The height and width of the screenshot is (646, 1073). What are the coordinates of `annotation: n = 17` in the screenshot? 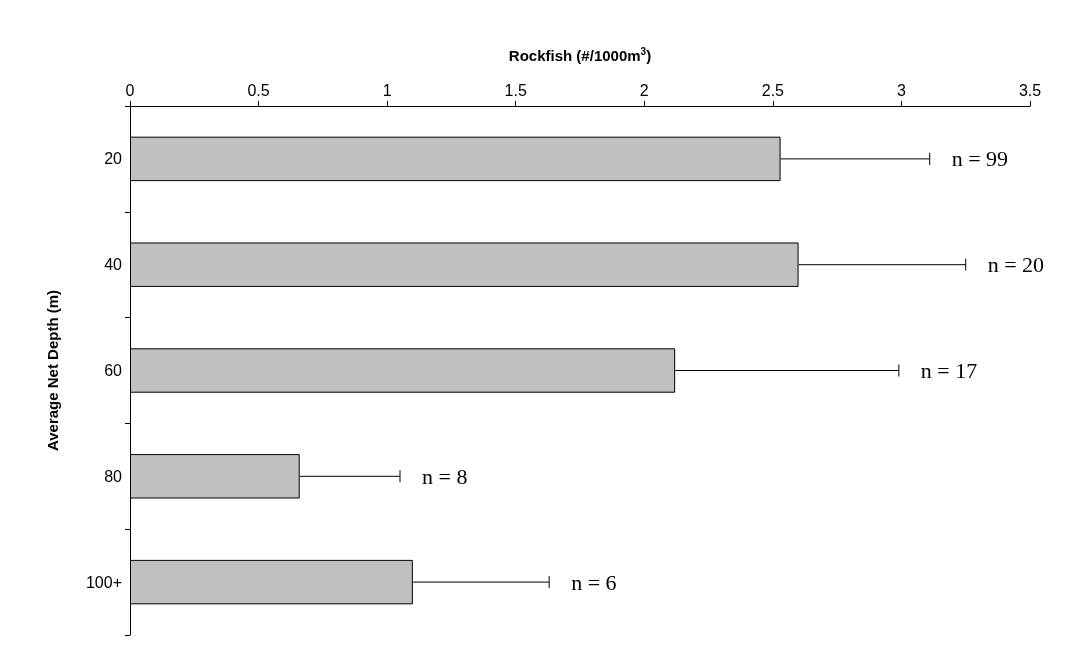 It's located at (949, 370).